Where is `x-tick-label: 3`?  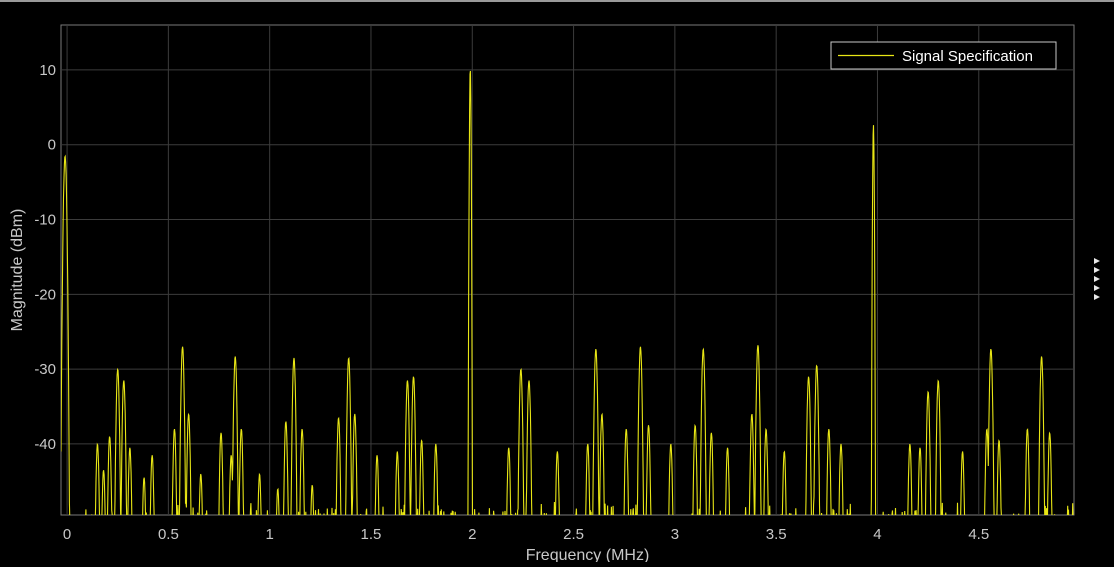
x-tick-label: 3 is located at coordinates (675, 534).